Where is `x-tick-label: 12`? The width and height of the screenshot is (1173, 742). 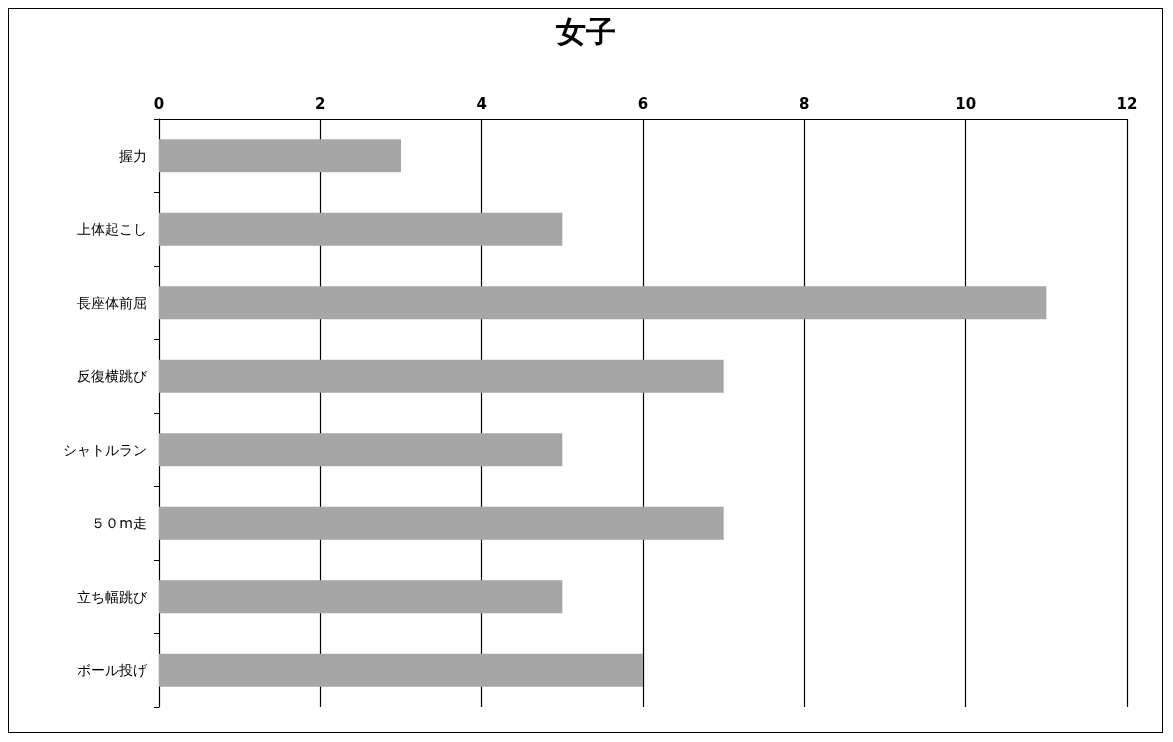 x-tick-label: 12 is located at coordinates (1127, 103).